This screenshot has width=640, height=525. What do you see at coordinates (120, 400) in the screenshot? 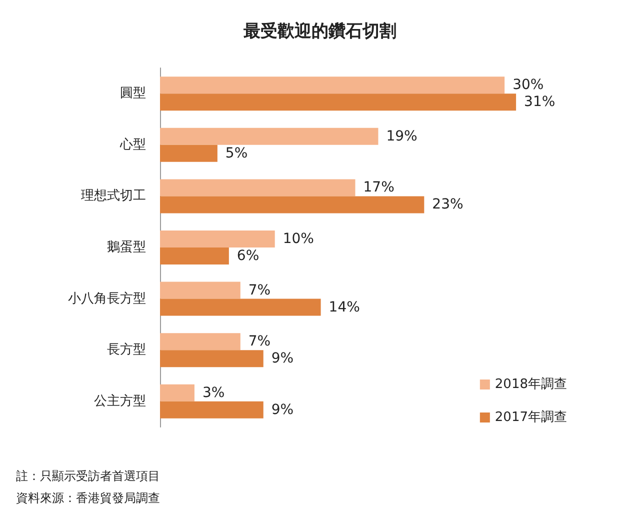
I see `y-tick-label: 公主方型` at bounding box center [120, 400].